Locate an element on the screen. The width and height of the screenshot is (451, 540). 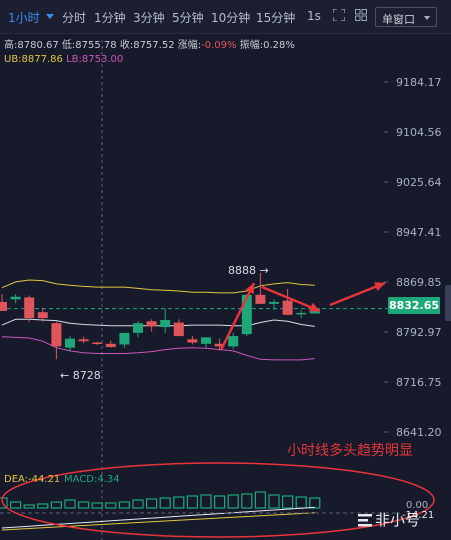
tab-1min: 1分钟 is located at coordinates (110, 18).